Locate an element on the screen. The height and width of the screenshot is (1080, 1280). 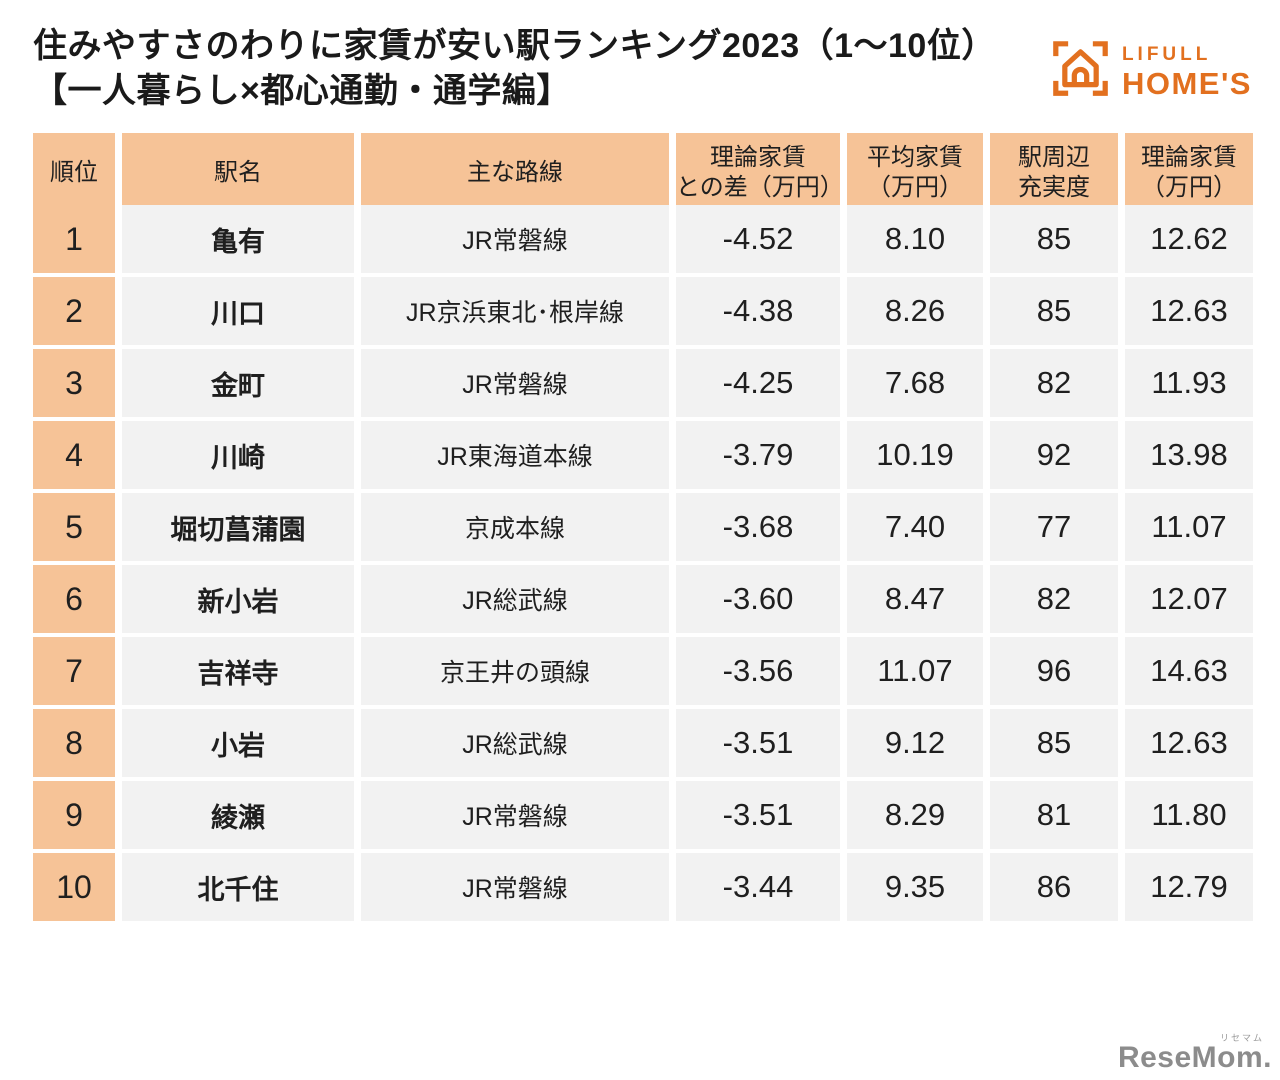
station-cell: 堀切菖蒲園 is located at coordinates (238, 527).